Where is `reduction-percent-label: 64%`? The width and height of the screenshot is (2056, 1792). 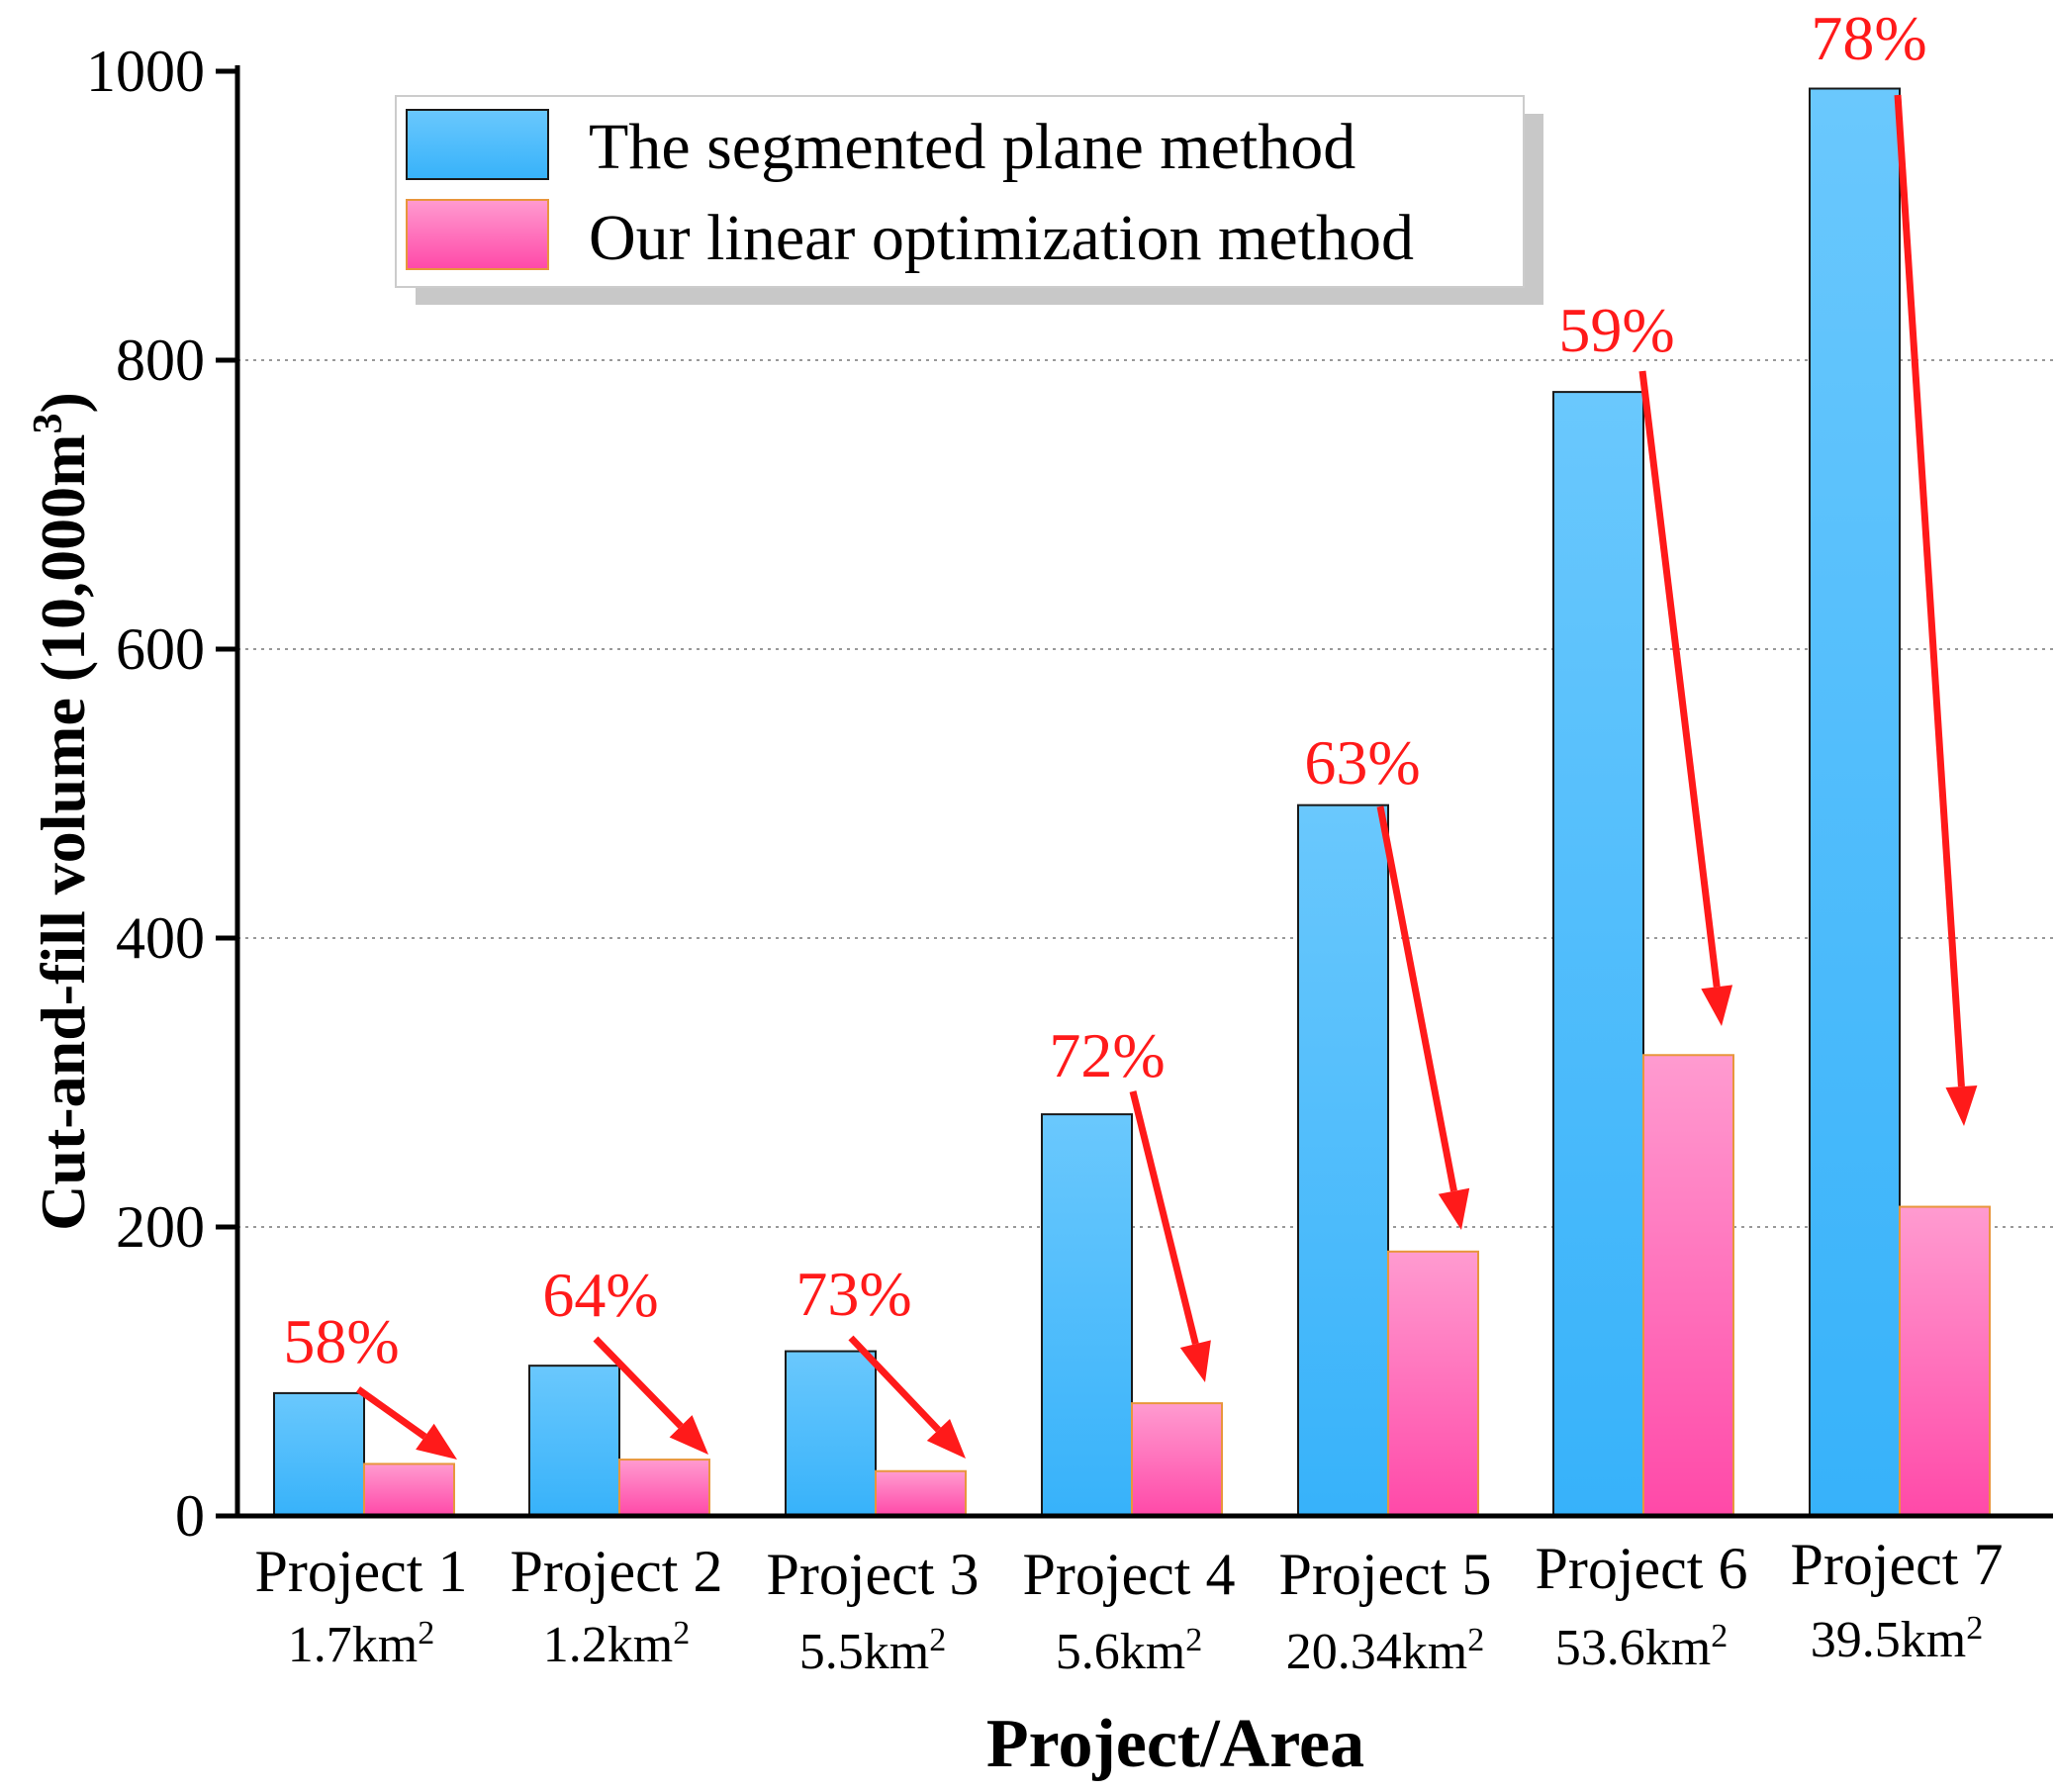
reduction-percent-label: 64% is located at coordinates (600, 1295).